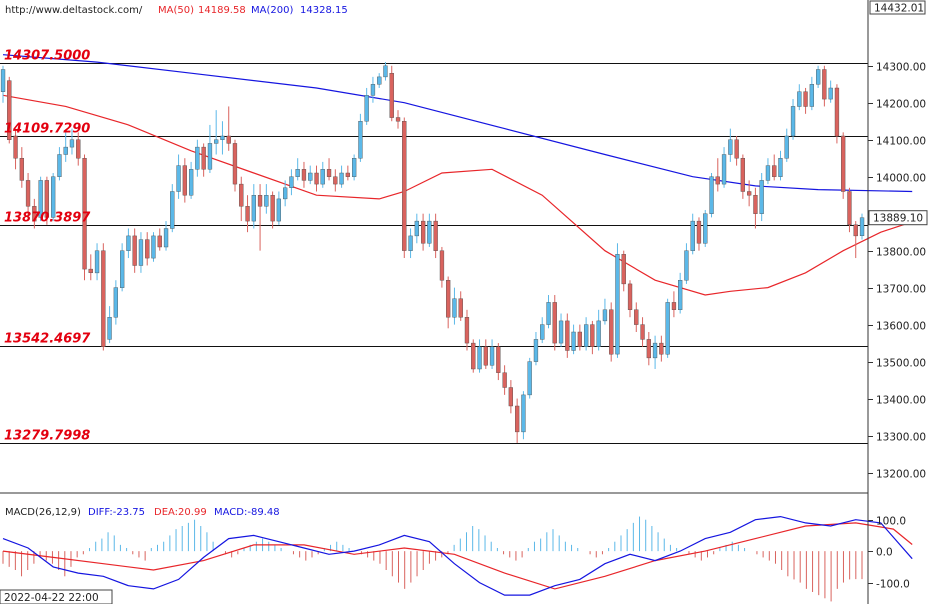  What do you see at coordinates (47, 436) in the screenshot?
I see `level-label: 13279.7998` at bounding box center [47, 436].